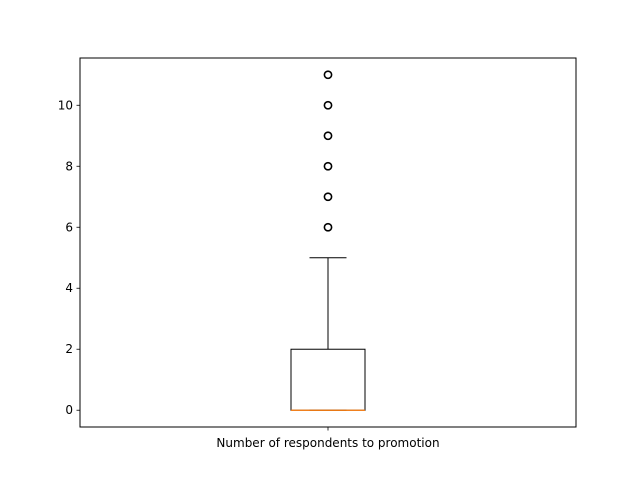 Image resolution: width=640 pixels, height=484 pixels. I want to click on x-axis: Number of respondents to promotion, so click(328, 438).